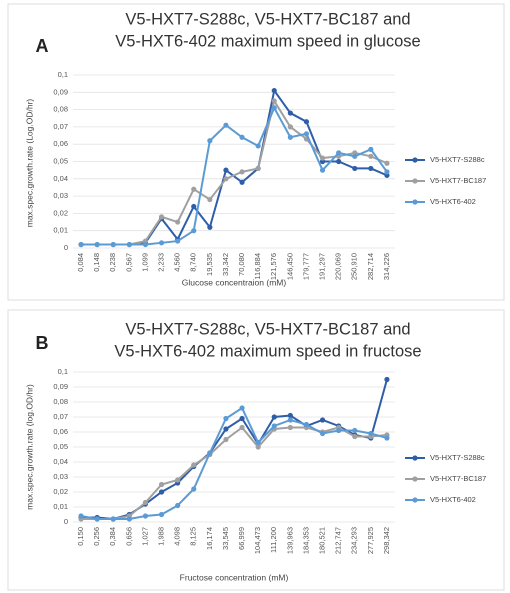 The width and height of the screenshot is (510, 593). What do you see at coordinates (241, 264) in the screenshot?
I see `x-tick-label: 70,080` at bounding box center [241, 264].